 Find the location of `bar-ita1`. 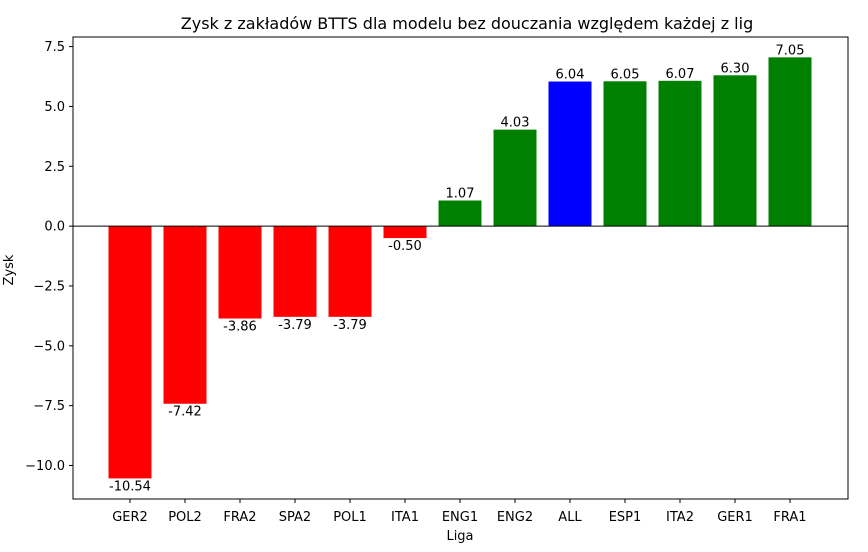

bar-ita1 is located at coordinates (405, 232).